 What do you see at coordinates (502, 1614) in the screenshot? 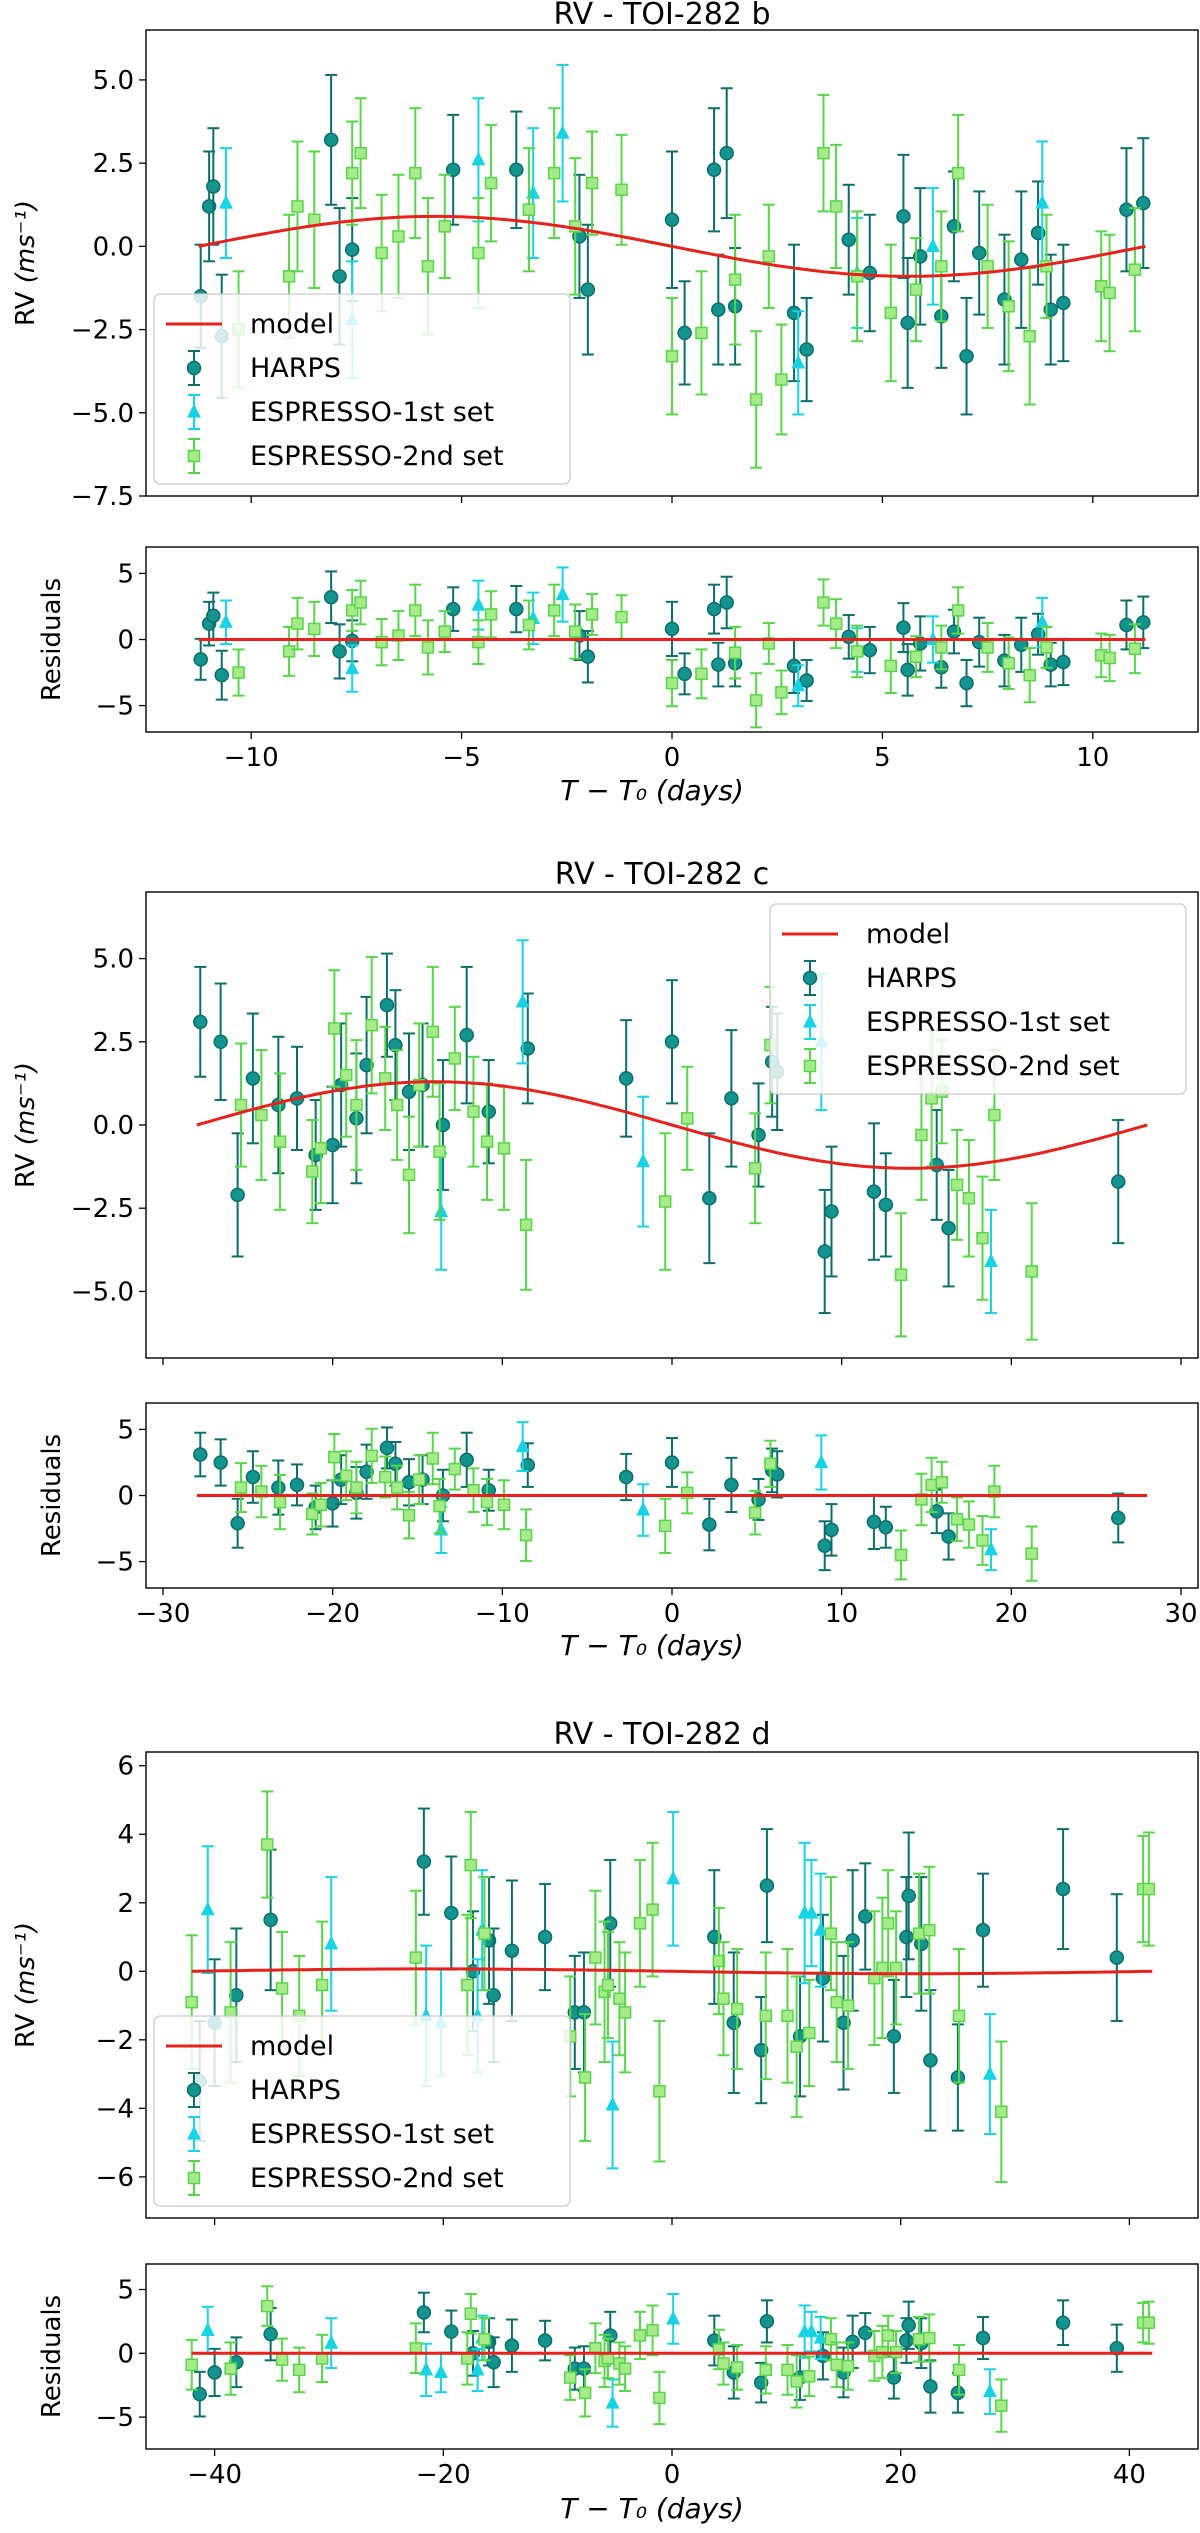
I see `x-tick-label: −10` at bounding box center [502, 1614].